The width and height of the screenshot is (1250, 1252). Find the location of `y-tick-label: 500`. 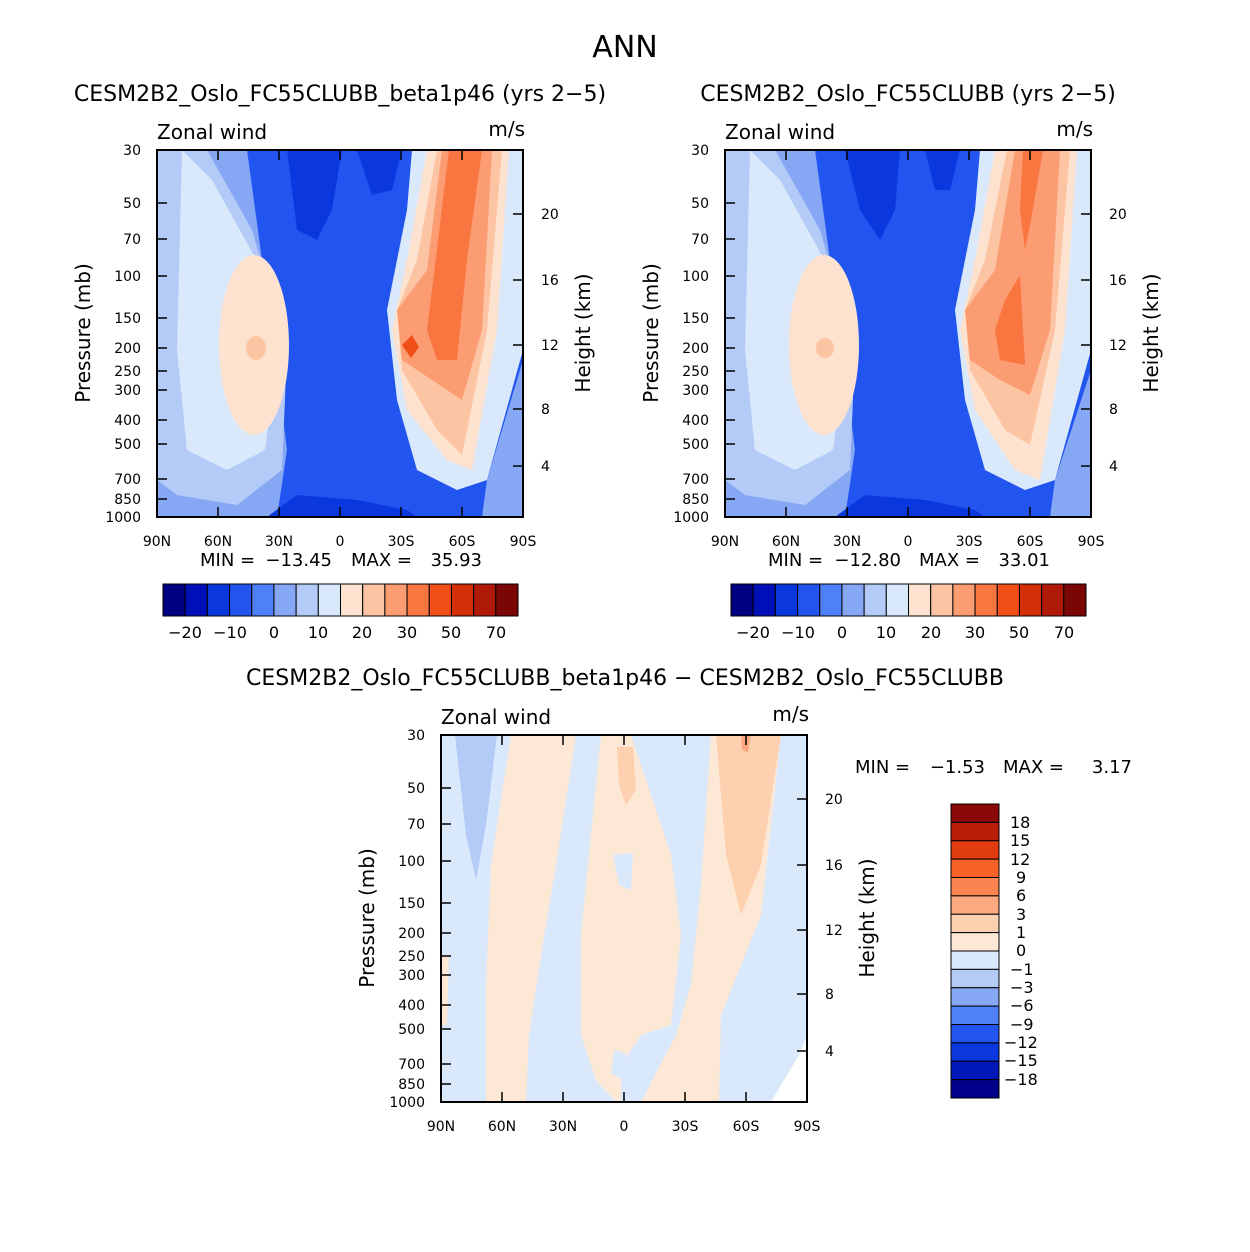

y-tick-label: 500 is located at coordinates (127, 445).